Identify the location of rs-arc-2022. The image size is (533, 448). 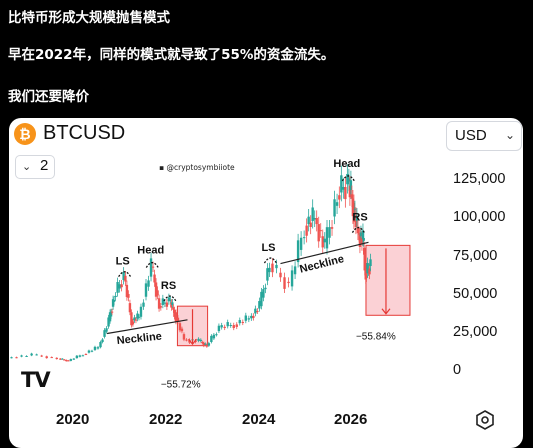
(170, 298).